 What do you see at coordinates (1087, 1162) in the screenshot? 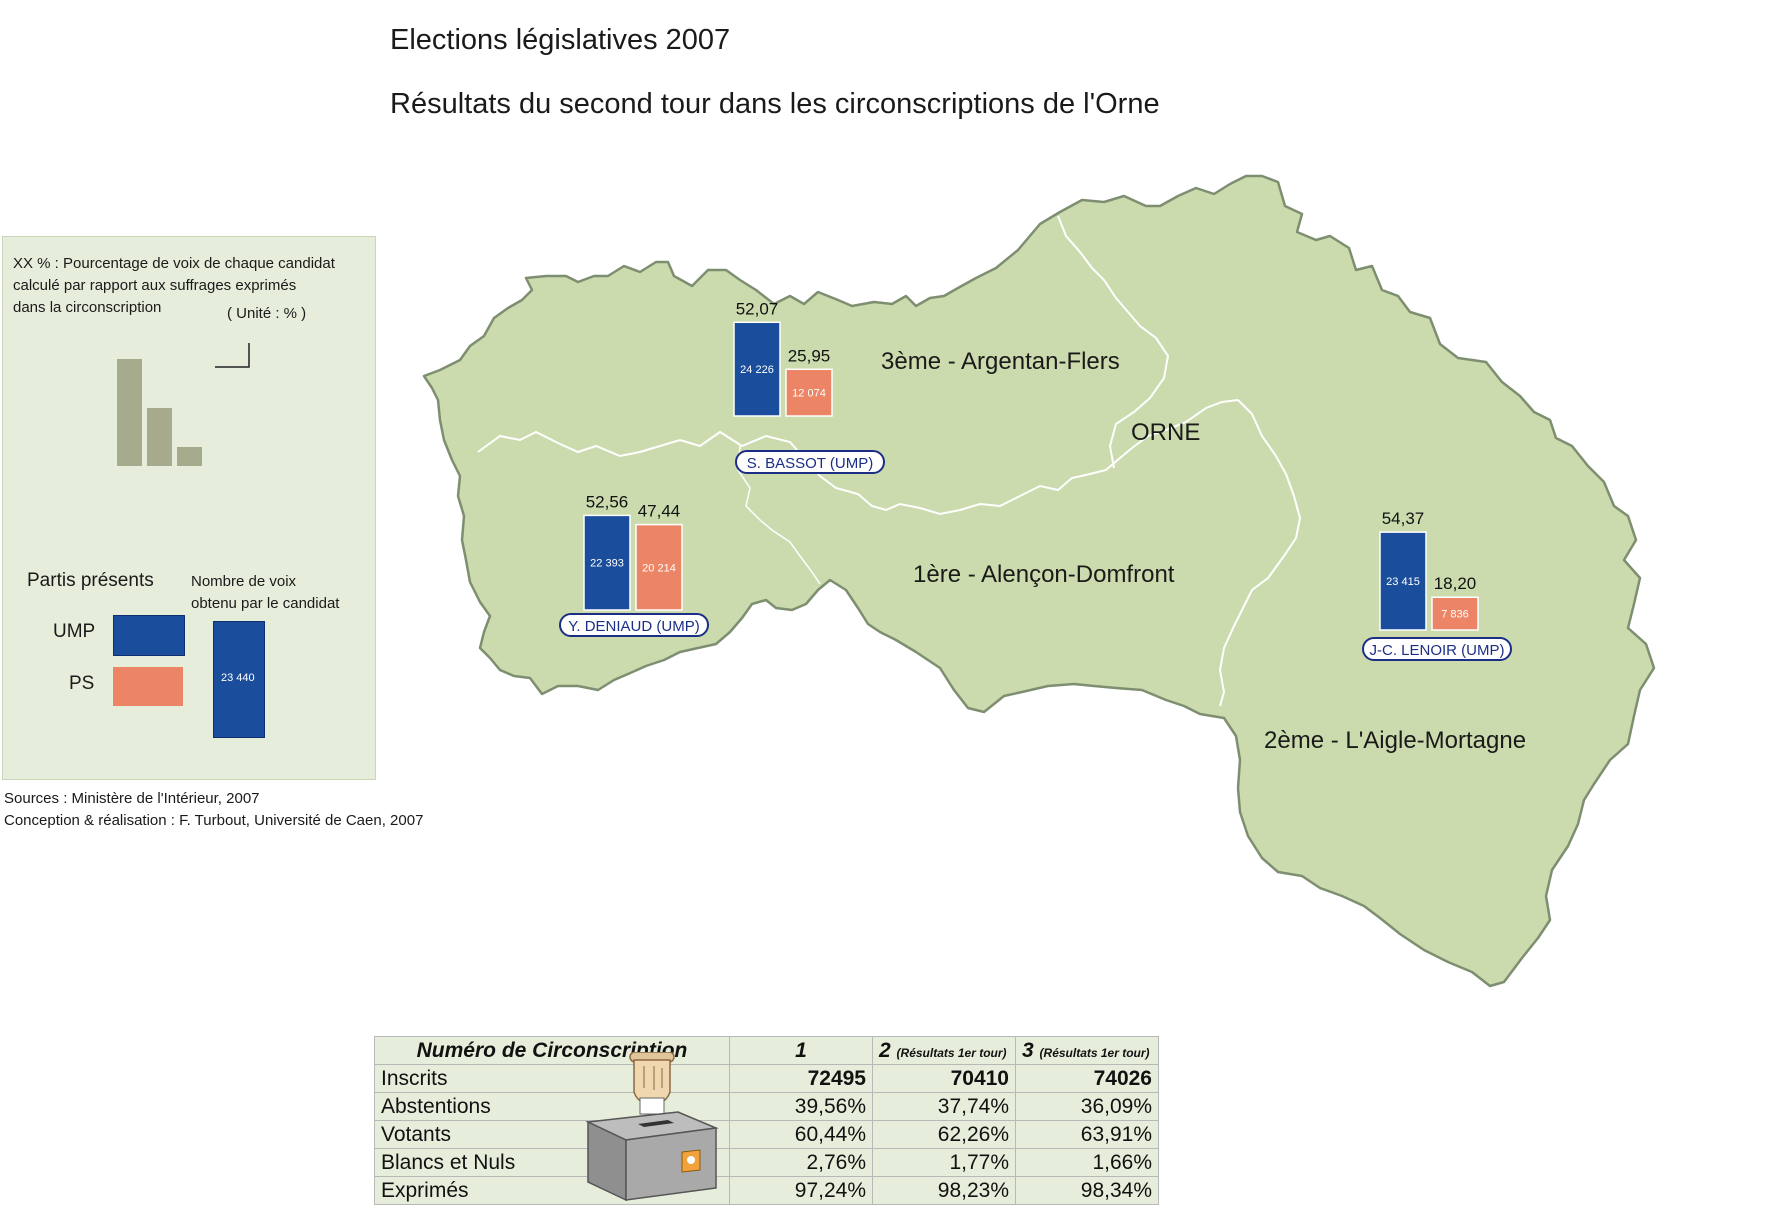
I see `table-cell: 1,66%` at bounding box center [1087, 1162].